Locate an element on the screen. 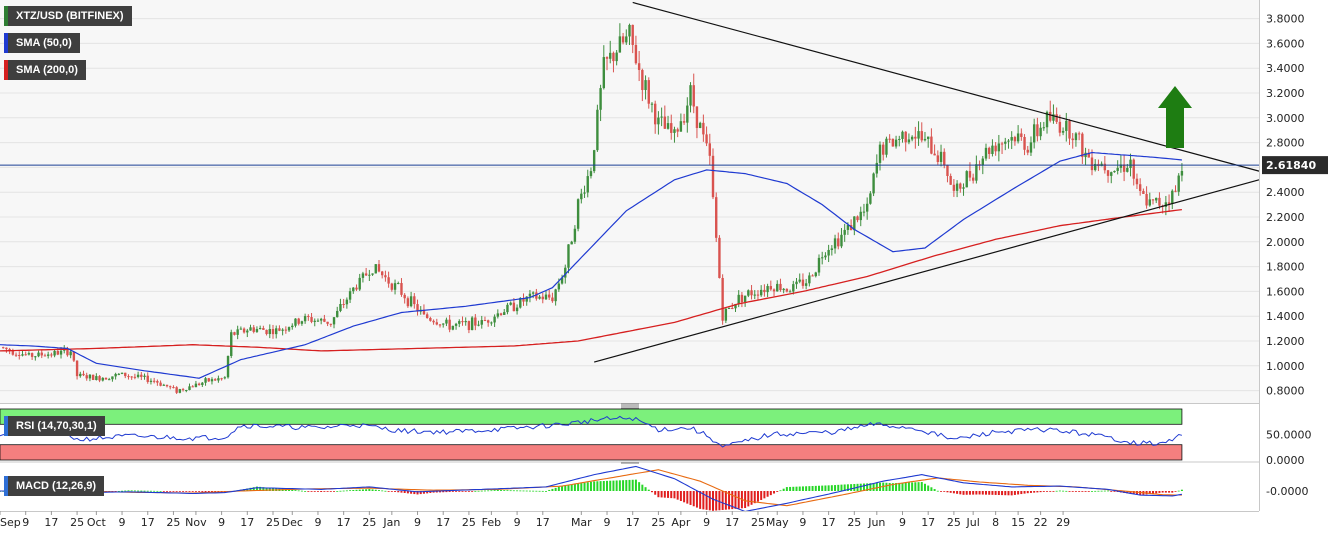  price-y-tick-label: 1.8000 is located at coordinates (1285, 267).